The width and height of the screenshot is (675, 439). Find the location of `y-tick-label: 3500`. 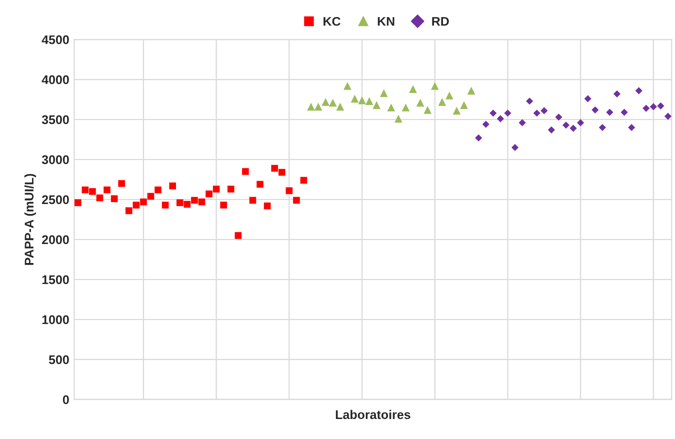

y-tick-label: 3500 is located at coordinates (55, 119).